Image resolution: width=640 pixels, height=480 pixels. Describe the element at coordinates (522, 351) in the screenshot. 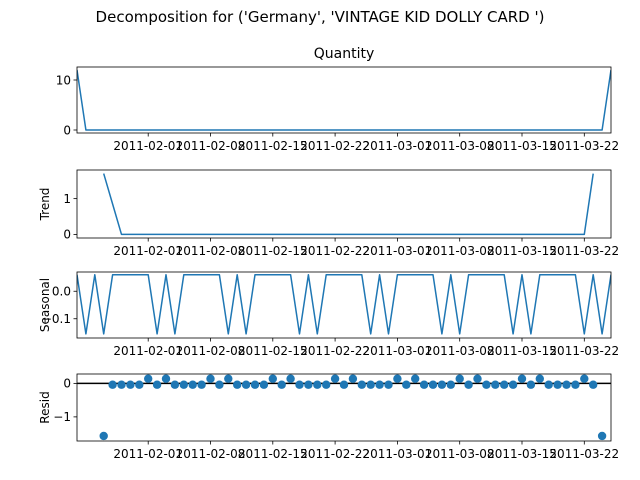

I see `xtick-label-seasonal: 2011-03-15` at that location.